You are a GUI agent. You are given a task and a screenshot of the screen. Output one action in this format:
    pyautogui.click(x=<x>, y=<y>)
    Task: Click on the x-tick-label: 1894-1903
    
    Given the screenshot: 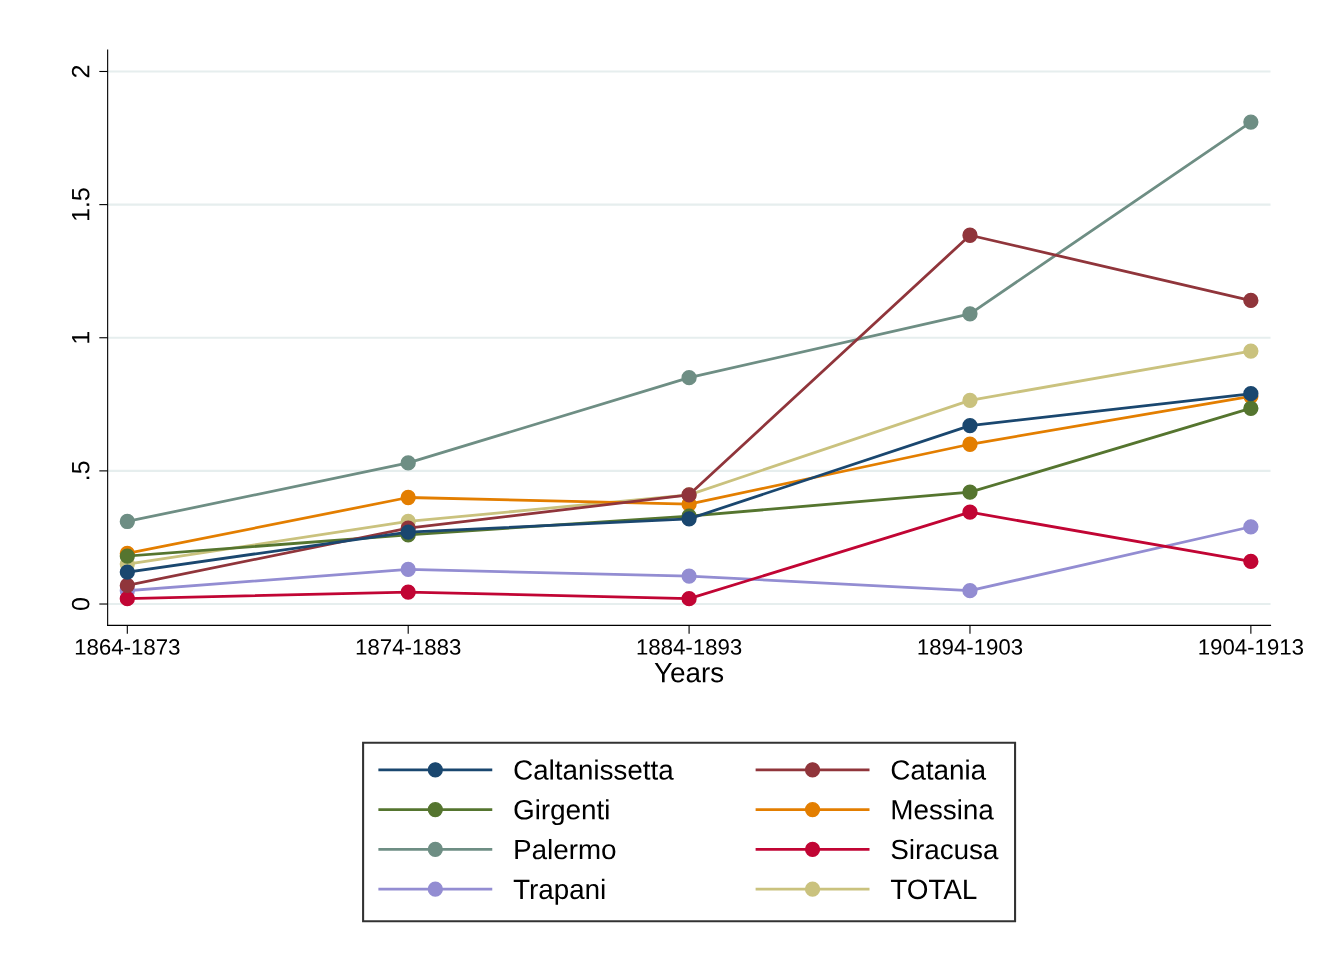 What is the action you would take?
    pyautogui.click(x=970, y=647)
    